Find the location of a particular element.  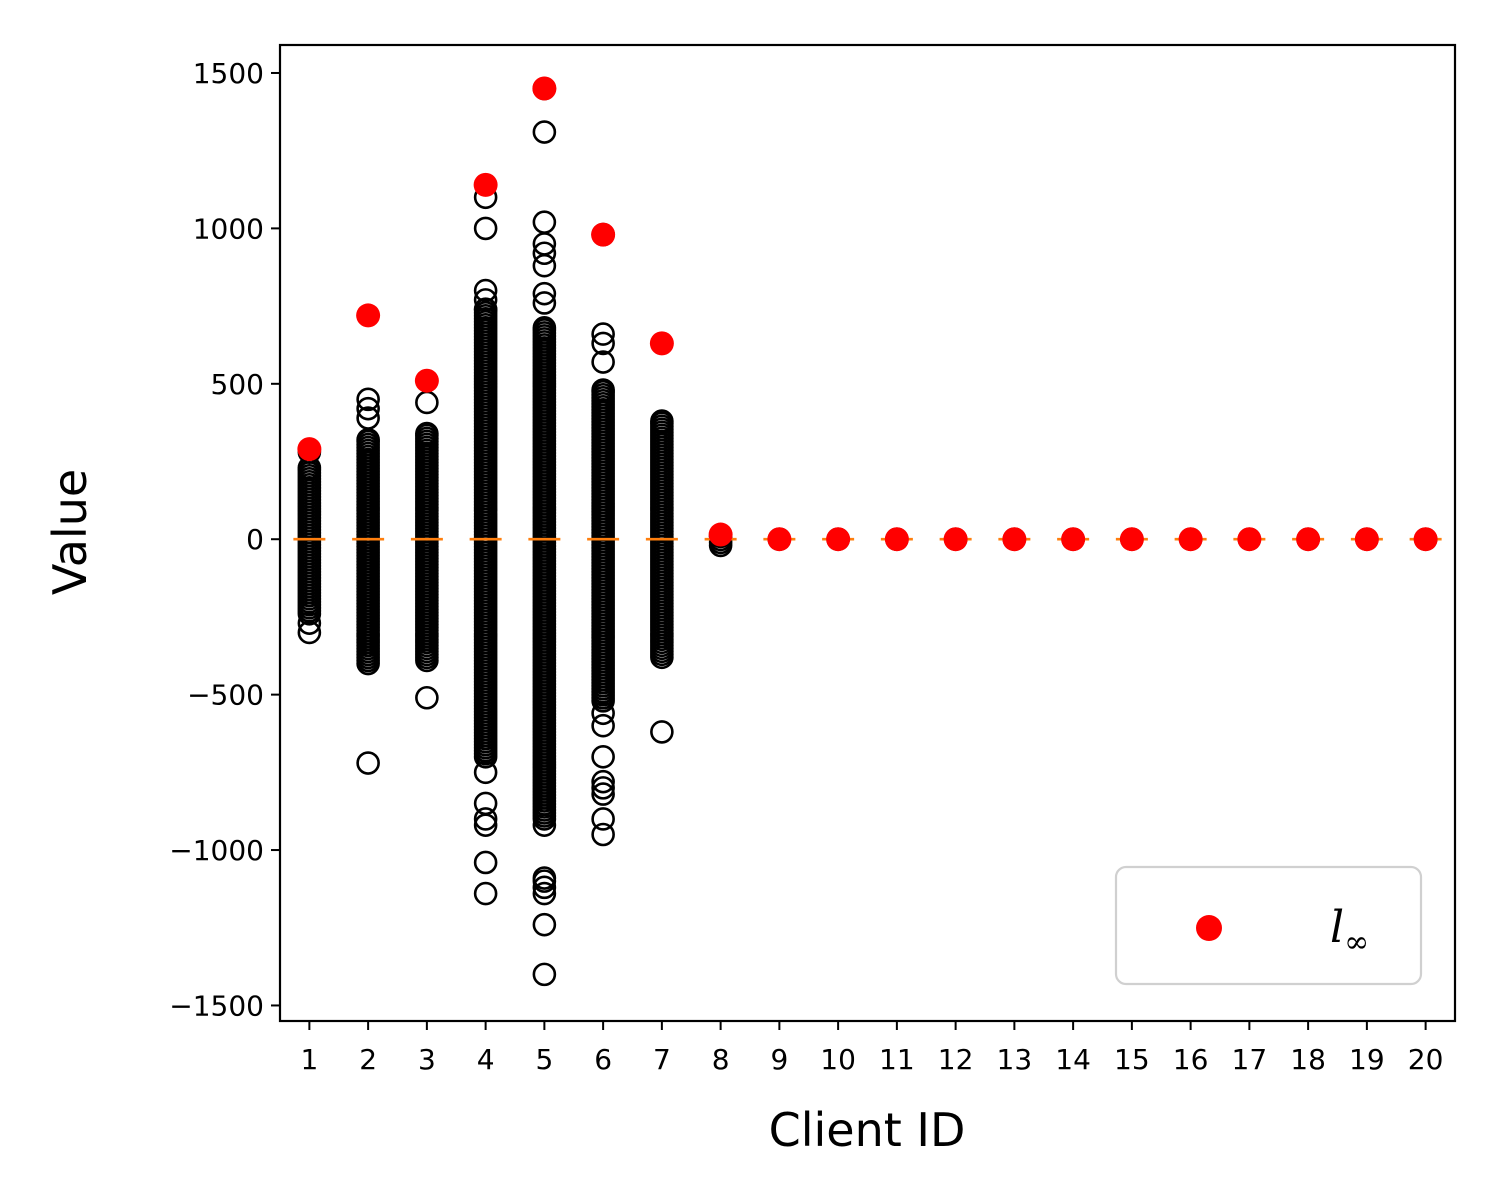

y-tick-label: 500 is located at coordinates (237, 384).